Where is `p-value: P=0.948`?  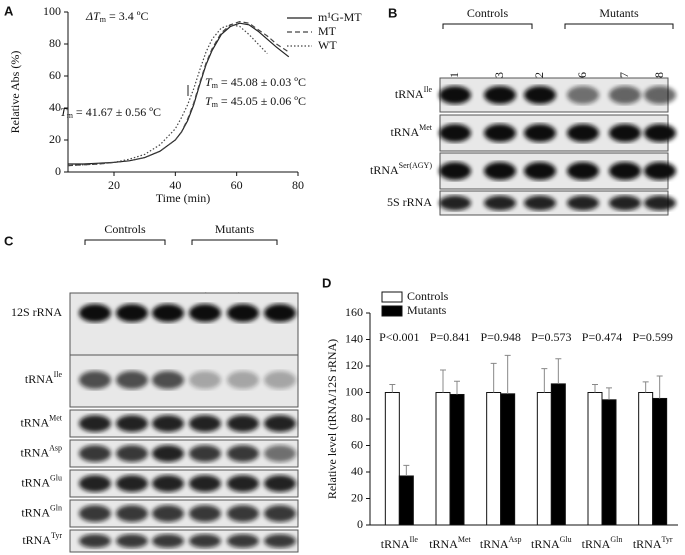 p-value: P=0.948 is located at coordinates (500, 337).